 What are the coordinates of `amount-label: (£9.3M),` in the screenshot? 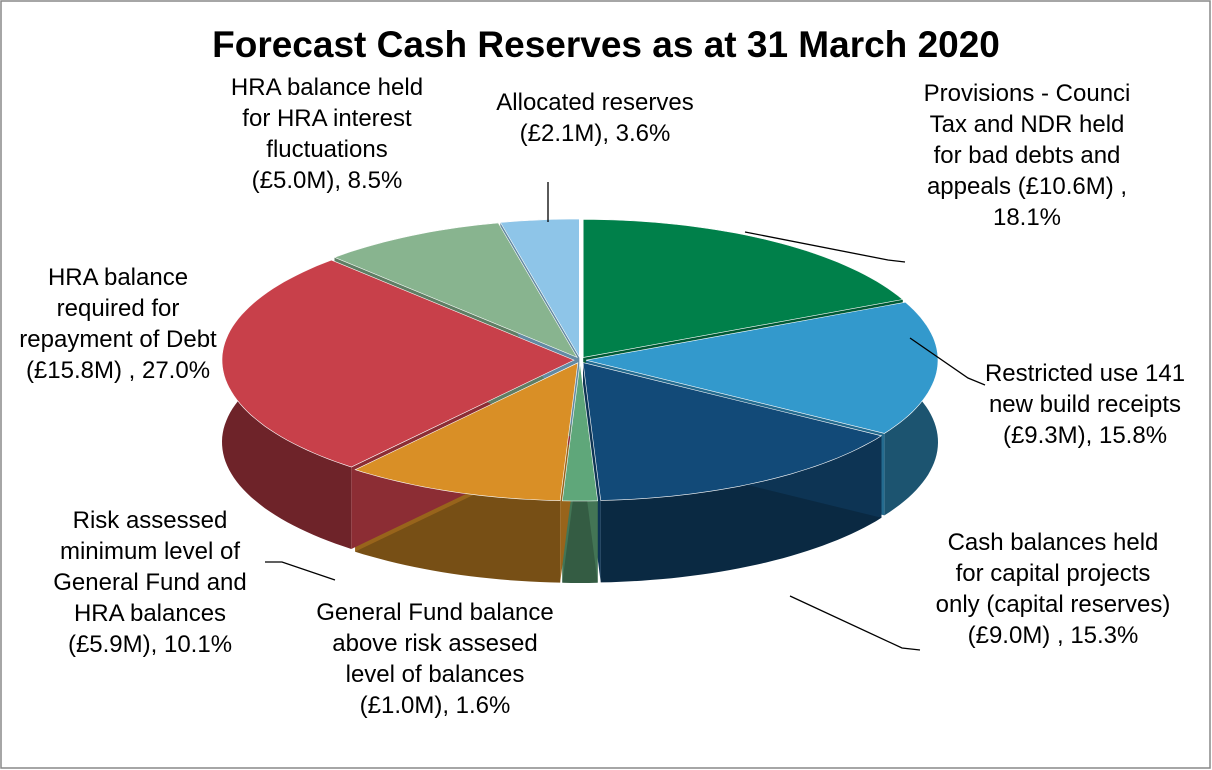 It's located at (1047, 435).